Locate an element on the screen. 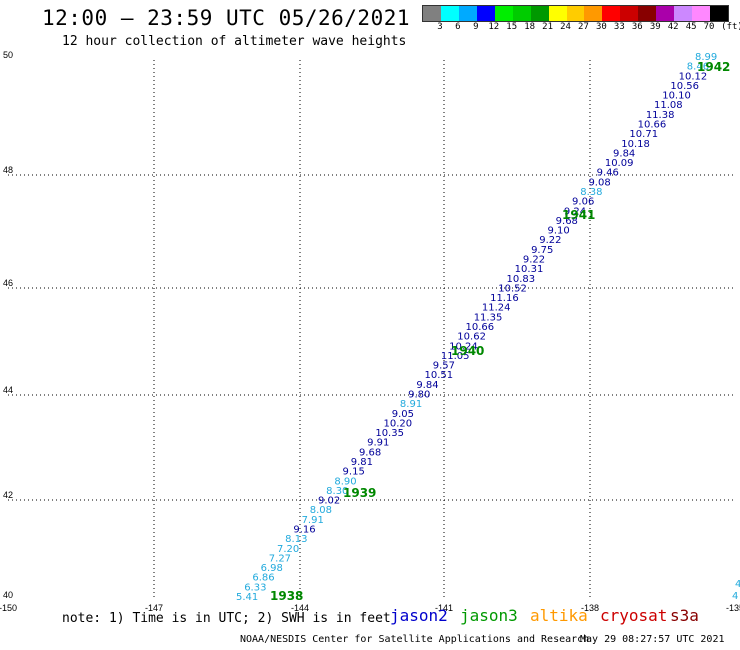 The image size is (740, 650). legend-tick-label: 15 is located at coordinates (512, 27).